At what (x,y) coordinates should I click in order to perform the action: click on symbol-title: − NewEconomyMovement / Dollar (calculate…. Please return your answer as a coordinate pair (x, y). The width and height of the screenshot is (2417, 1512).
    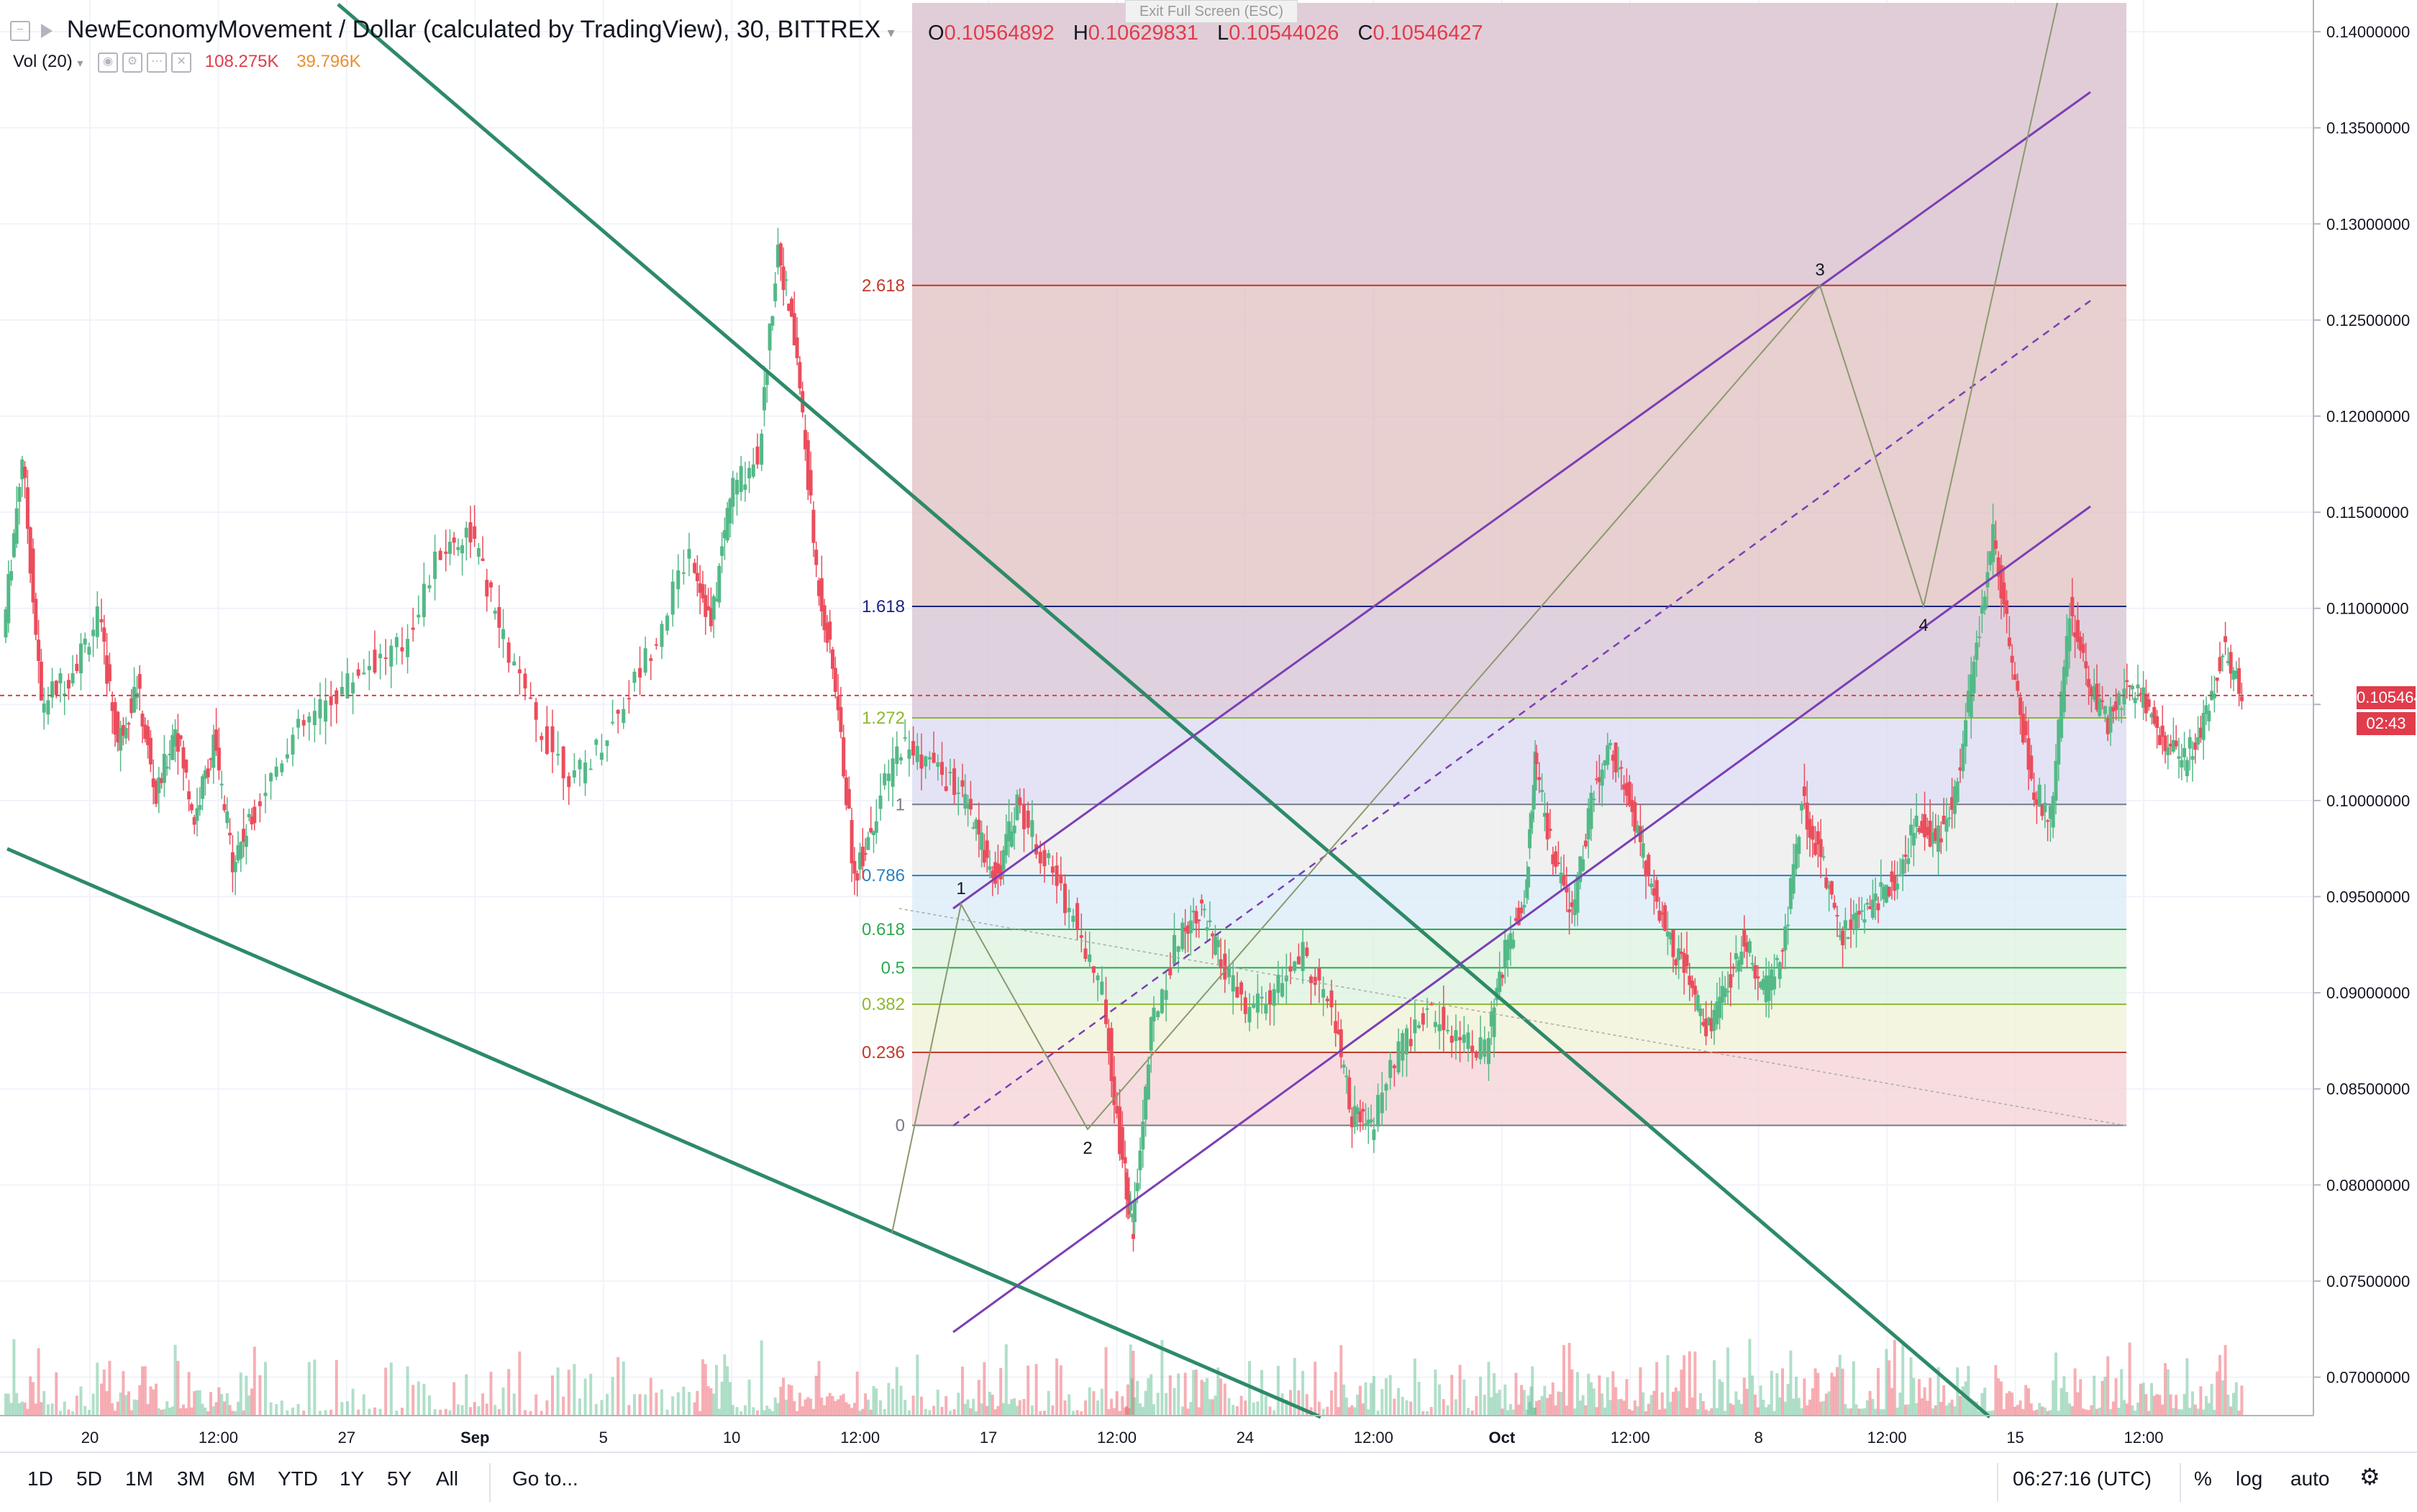
    Looking at the image, I should click on (453, 30).